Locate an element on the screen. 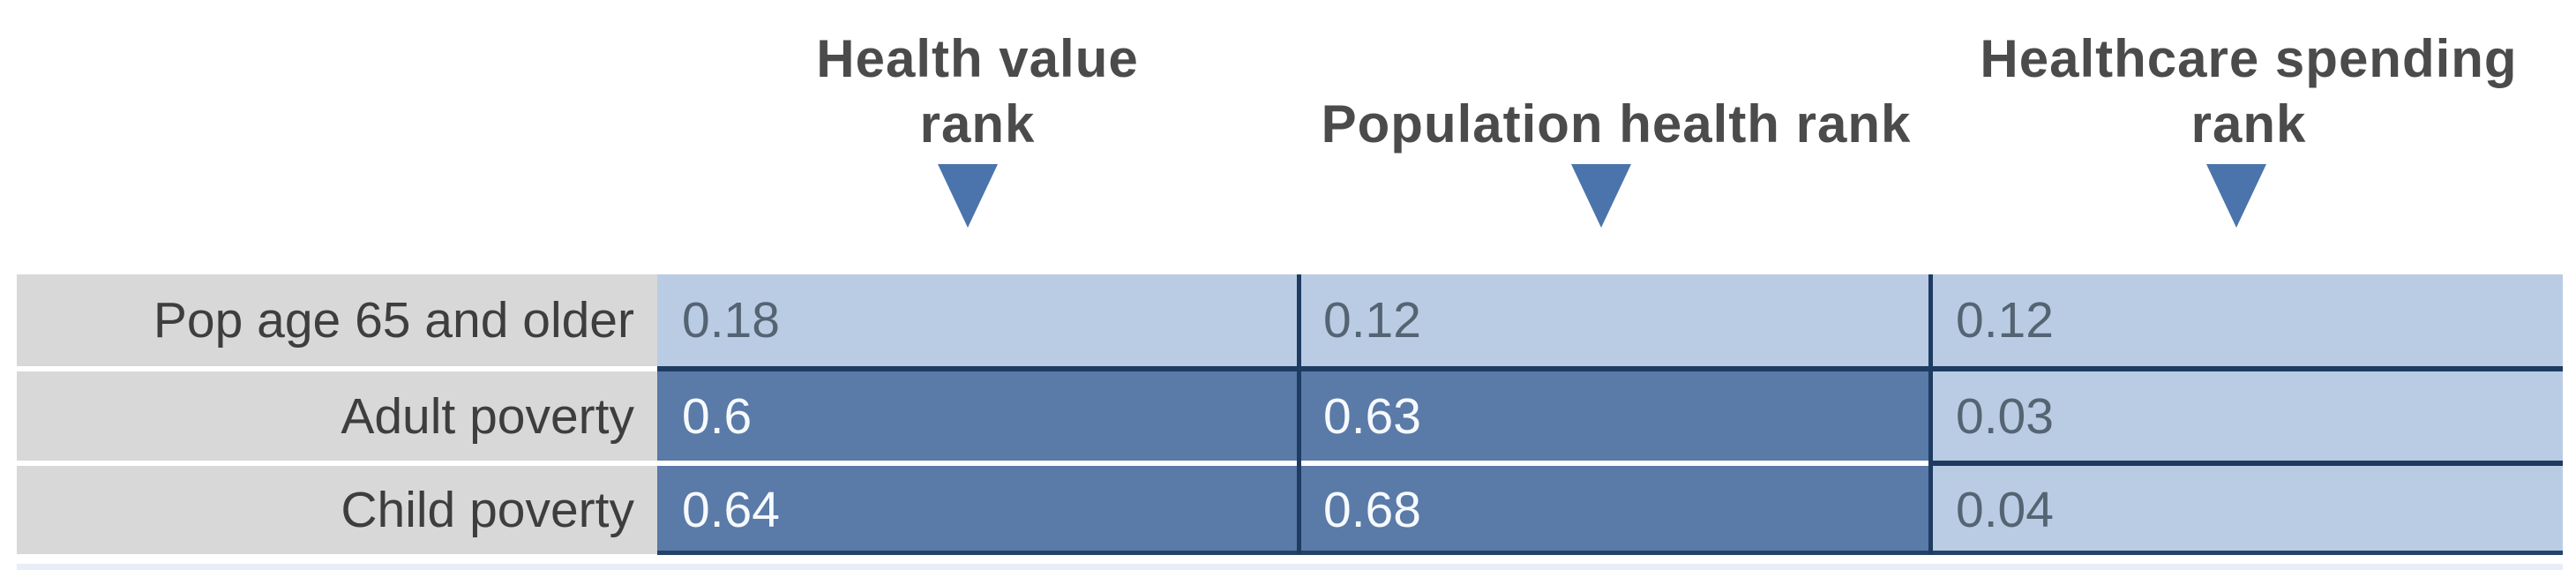 This screenshot has height=570, width=2576. column-header-health-value-rank: Health value rank is located at coordinates (978, 91).